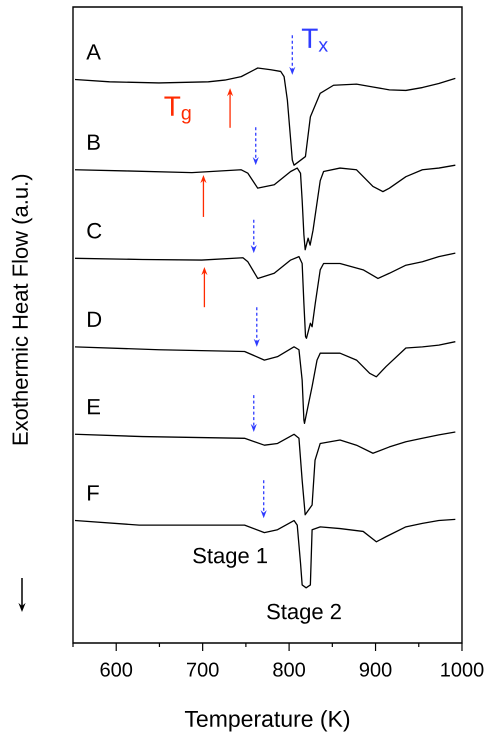 The height and width of the screenshot is (744, 495). I want to click on x-axis-title: Temperature (K), so click(267, 721).